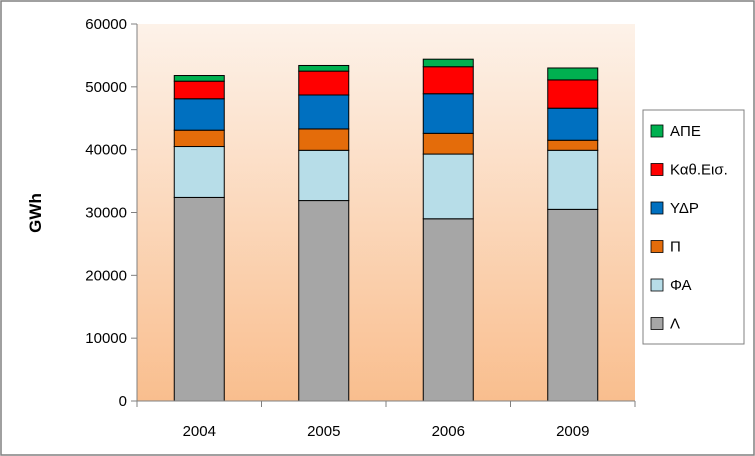  Describe the element at coordinates (106, 150) in the screenshot. I see `y-tick-label: 40000` at that location.